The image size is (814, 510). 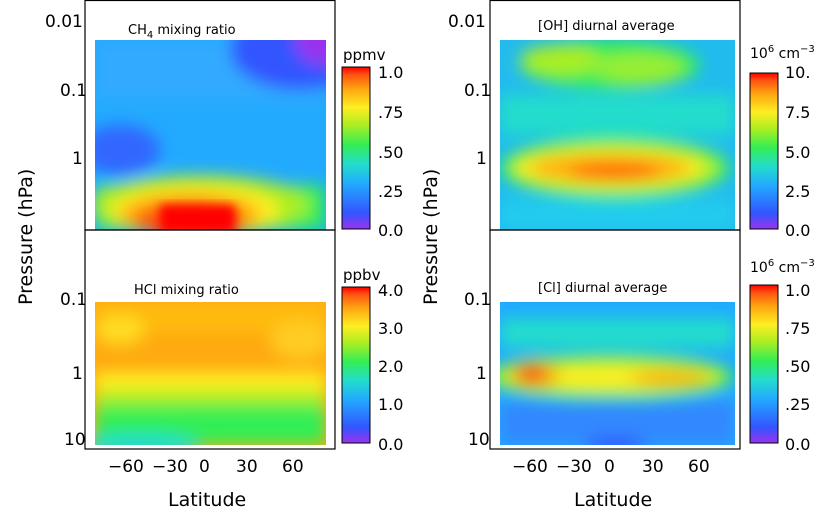 I want to click on ch4-cbar-tick: .25, so click(x=390, y=191).